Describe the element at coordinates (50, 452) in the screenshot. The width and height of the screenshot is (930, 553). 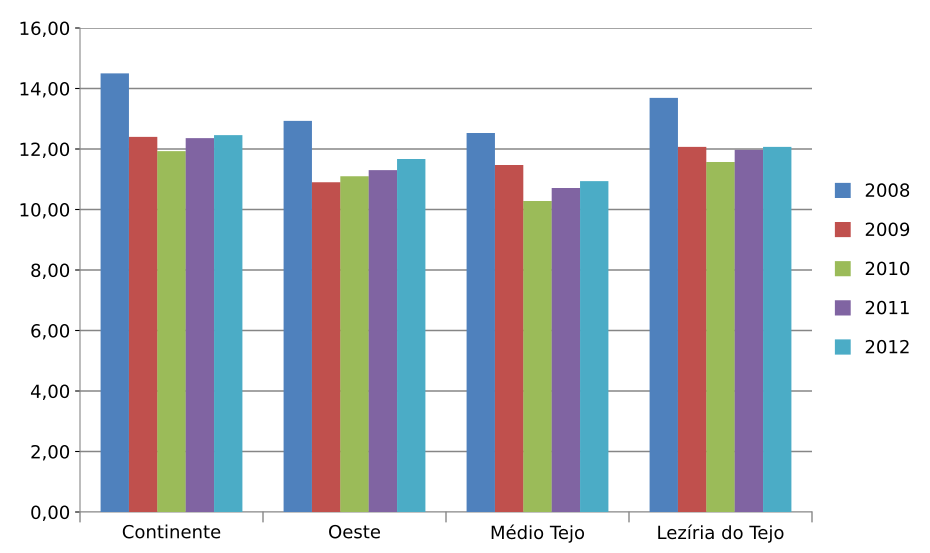
I see `y-tick-label: 2,00` at that location.